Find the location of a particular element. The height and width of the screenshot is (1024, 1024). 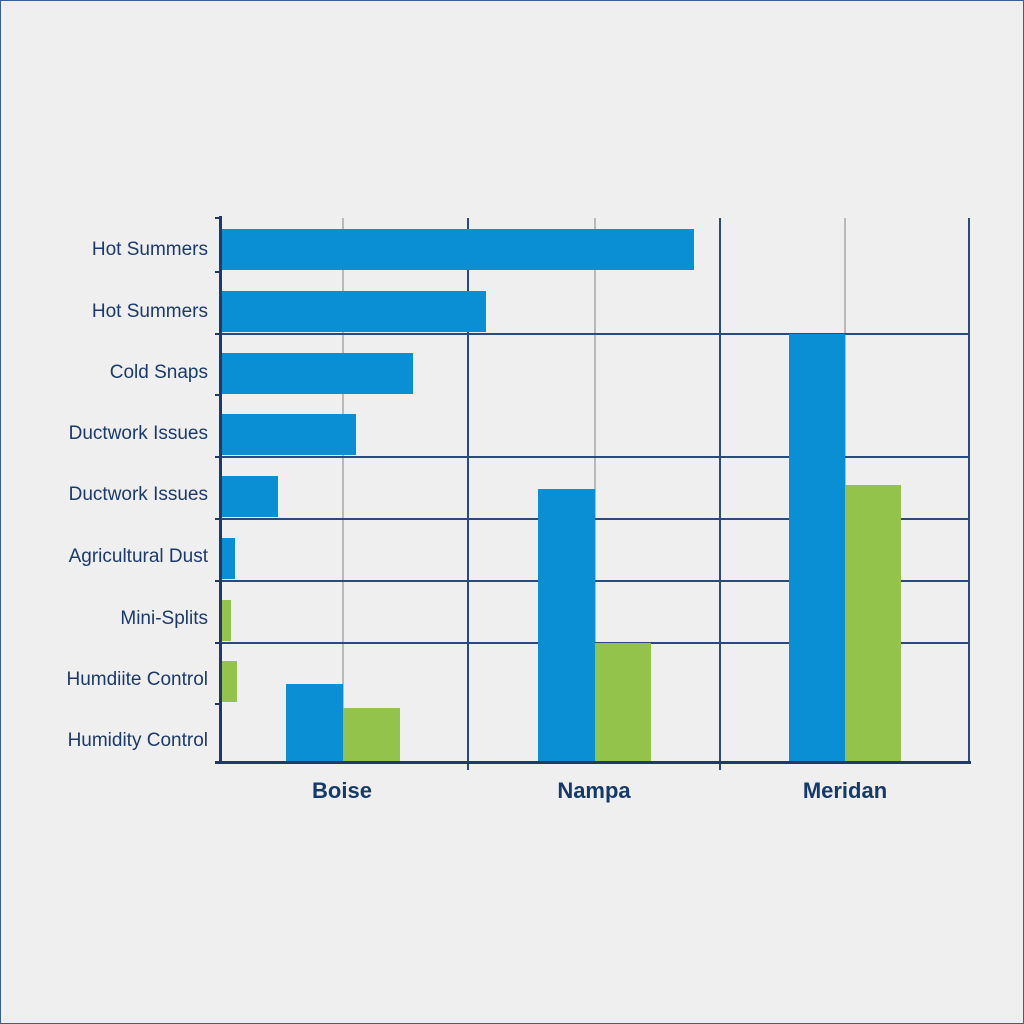

y-label: Agricultural Dust is located at coordinates (138, 556).